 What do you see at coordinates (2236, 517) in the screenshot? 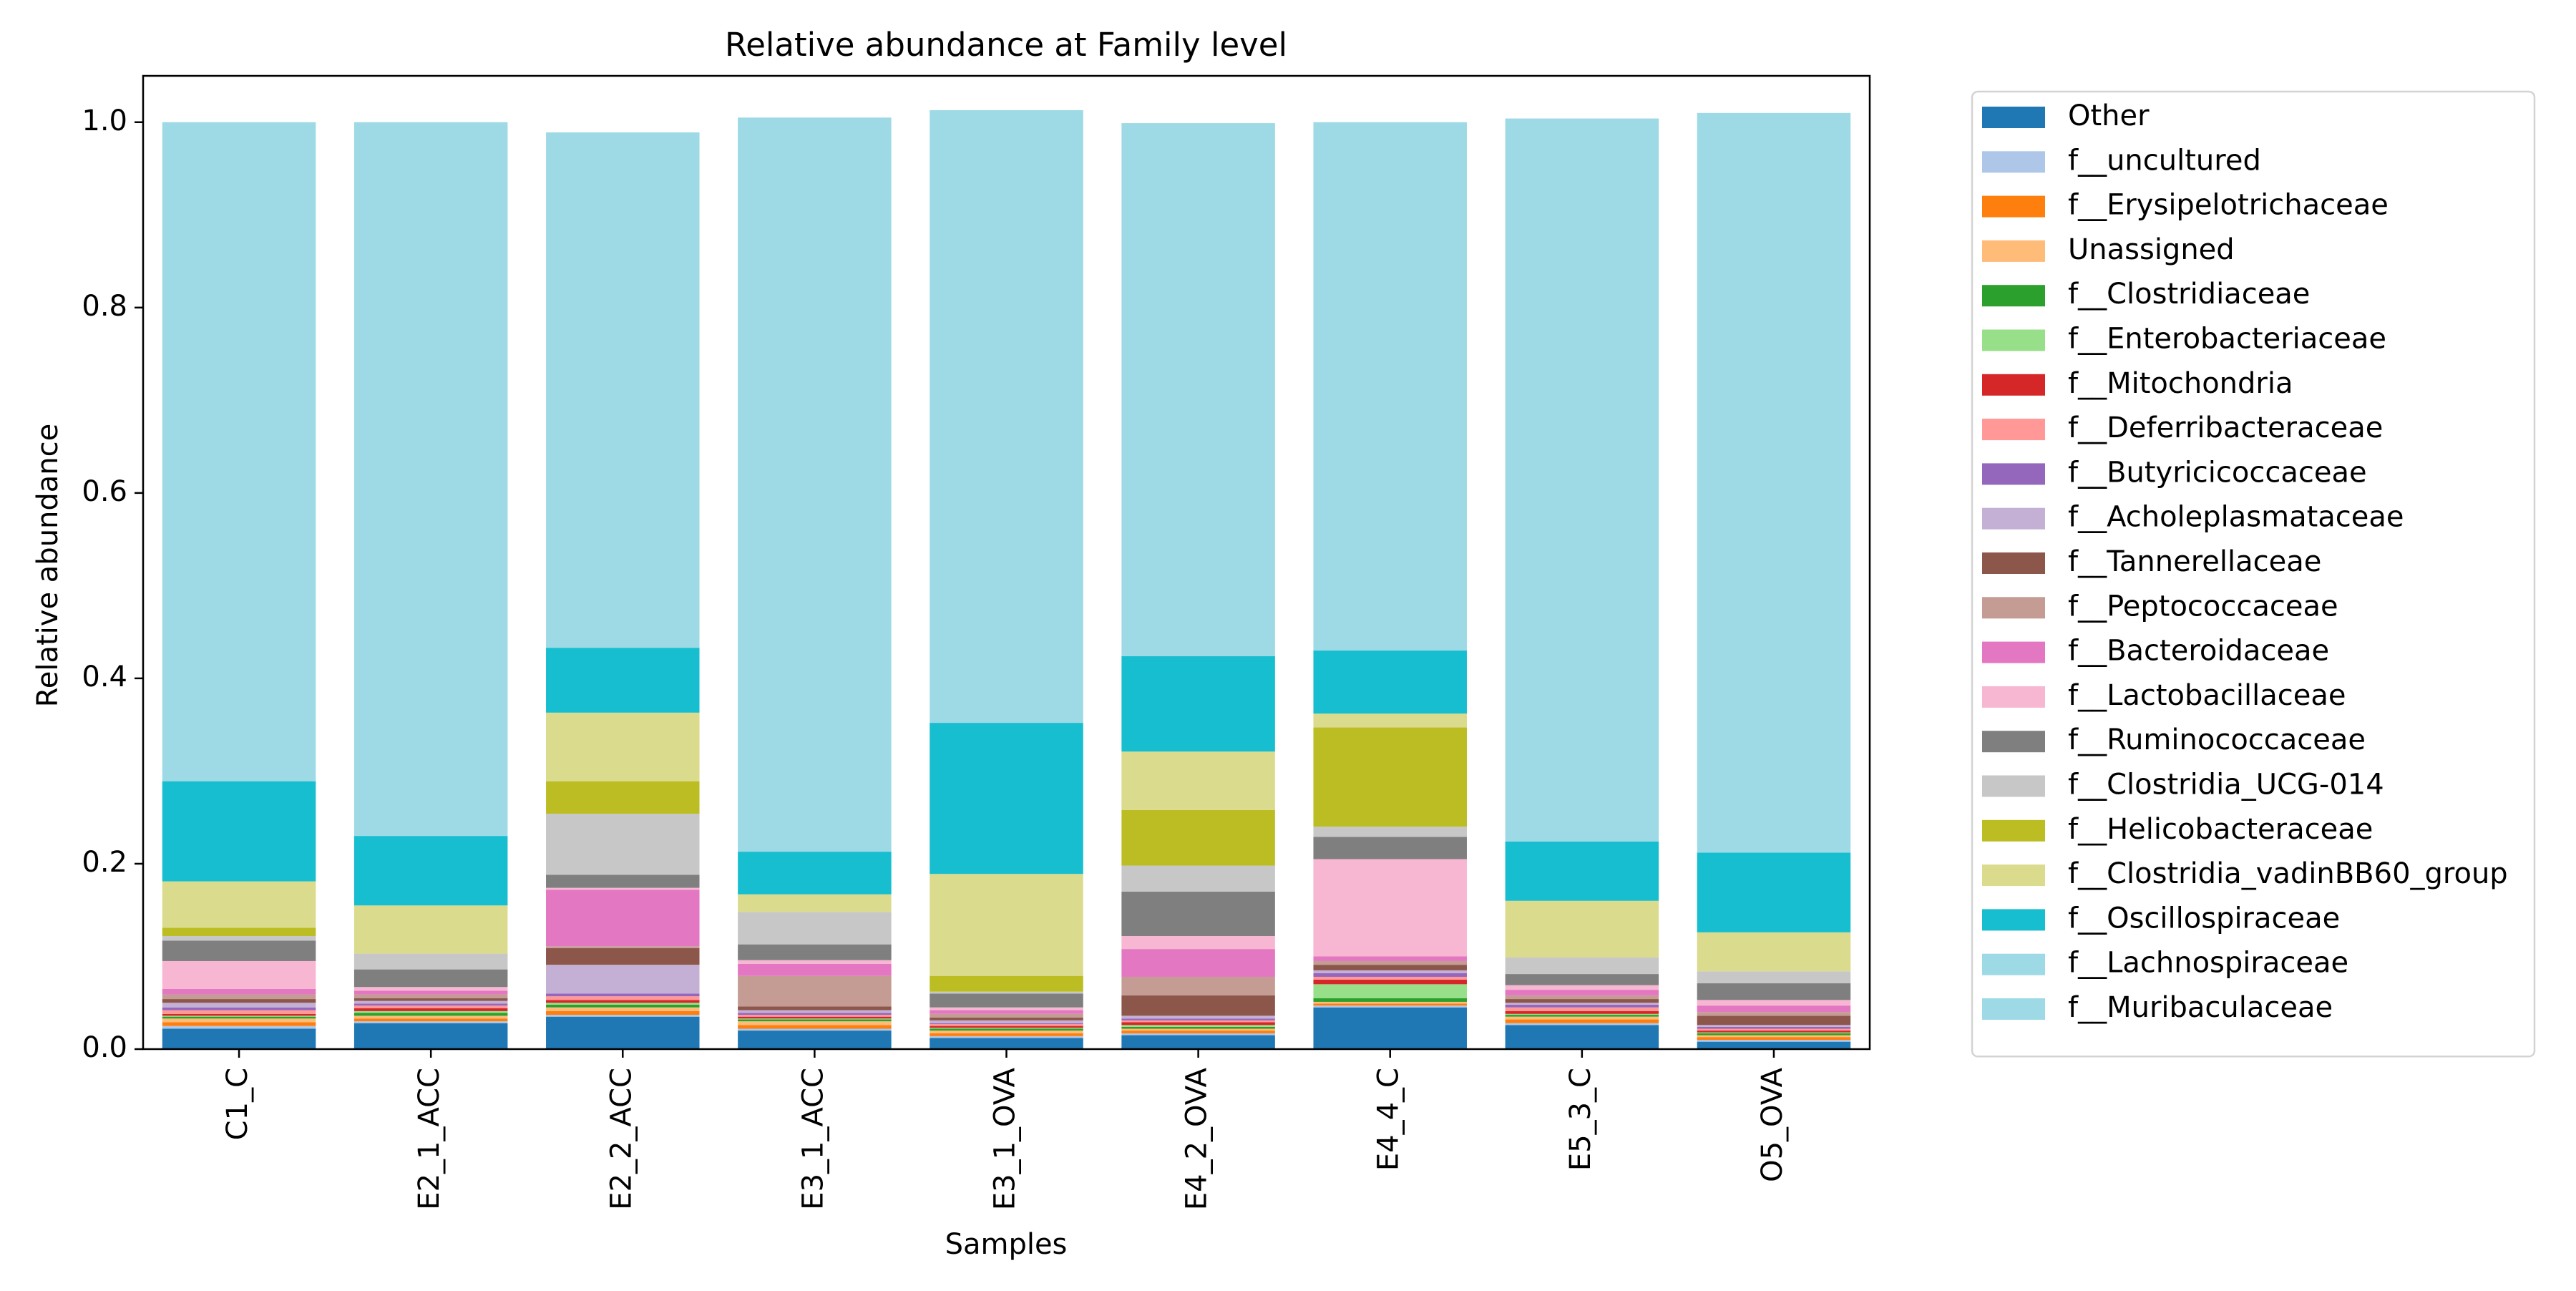
I see `legend-label: f__Acholeplasmataceae` at bounding box center [2236, 517].